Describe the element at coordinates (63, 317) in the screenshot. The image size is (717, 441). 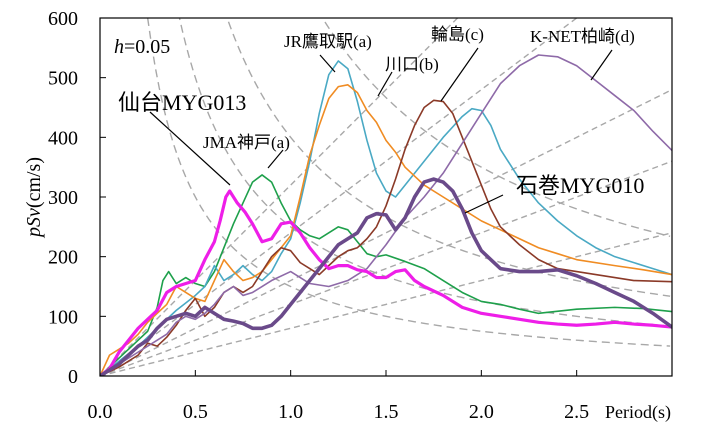
I see `y-tick-label-1: 100` at that location.